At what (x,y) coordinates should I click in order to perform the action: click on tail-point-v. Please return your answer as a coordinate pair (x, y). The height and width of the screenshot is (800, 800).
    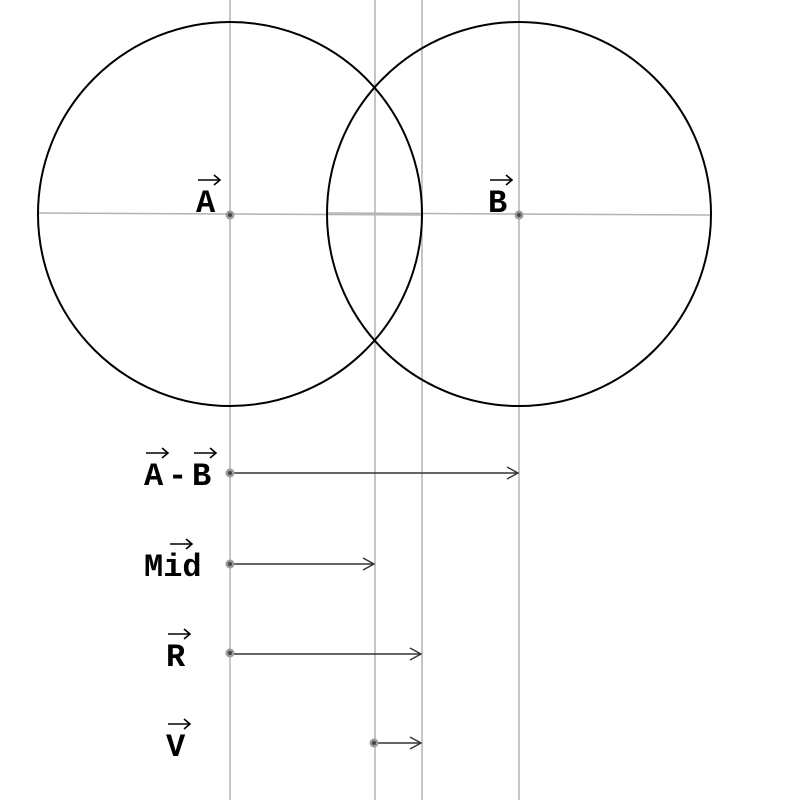
    Looking at the image, I should click on (374, 743).